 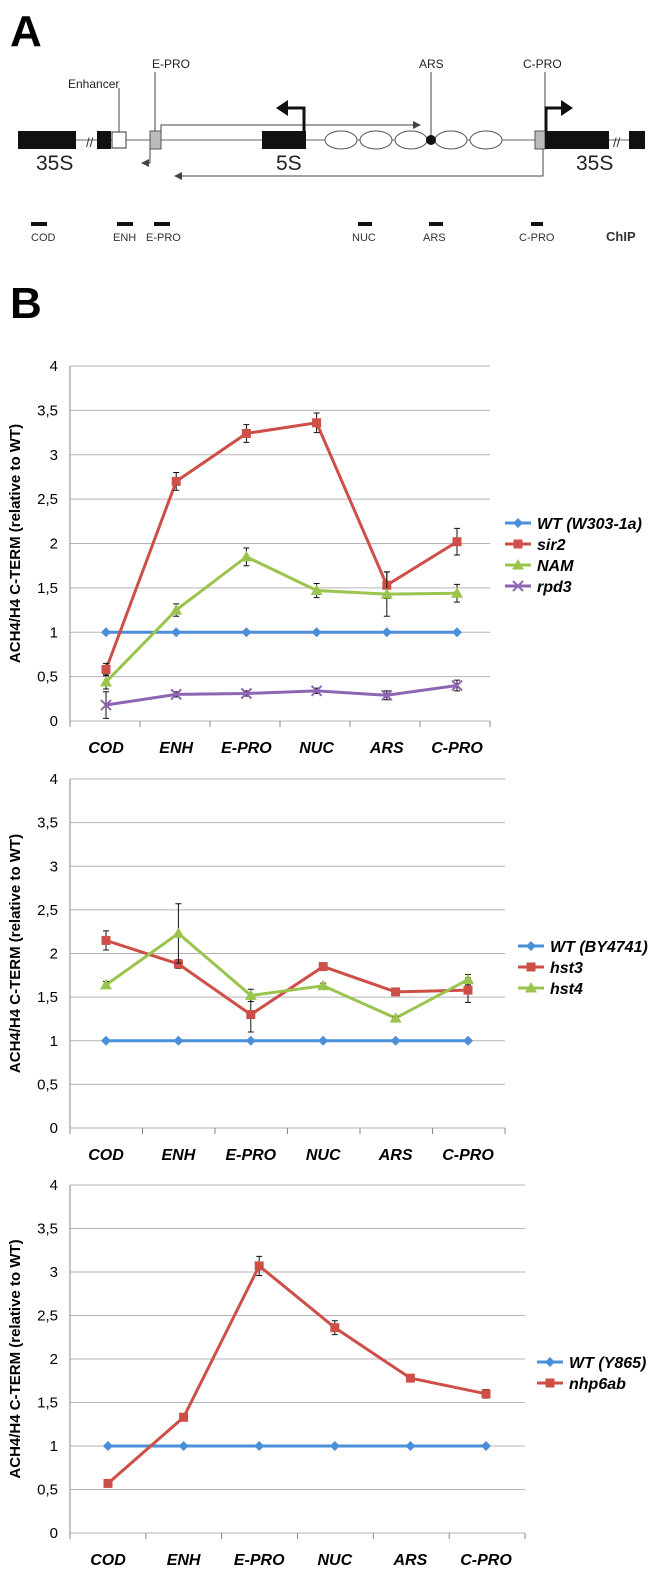 What do you see at coordinates (47, 140) in the screenshot?
I see `gene-35s-left-block` at bounding box center [47, 140].